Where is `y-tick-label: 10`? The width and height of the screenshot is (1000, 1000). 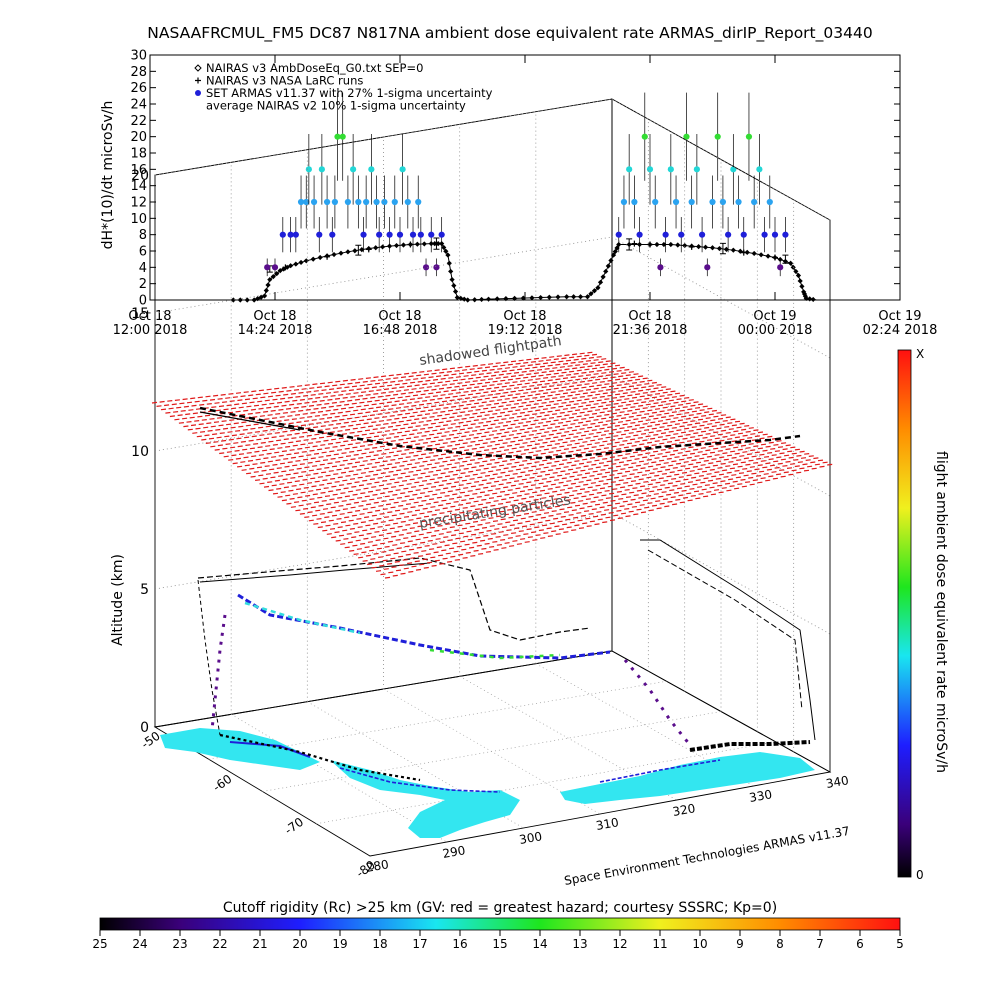
y-tick-label: 10 is located at coordinates (138, 219).